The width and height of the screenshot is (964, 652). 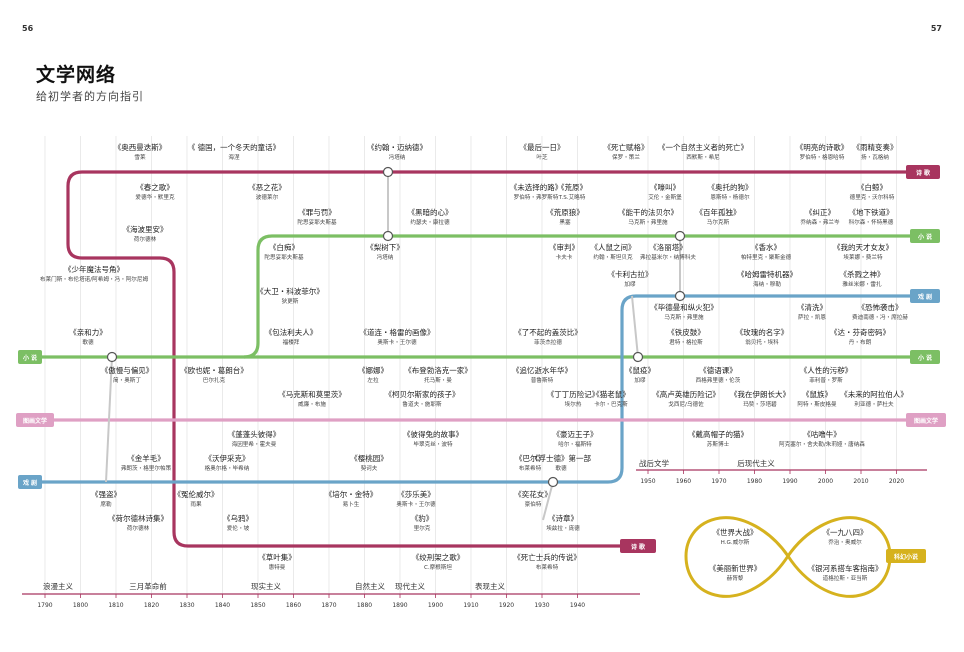 I want to click on work-author: 海因里希・霍夫曼, so click(x=254, y=444).